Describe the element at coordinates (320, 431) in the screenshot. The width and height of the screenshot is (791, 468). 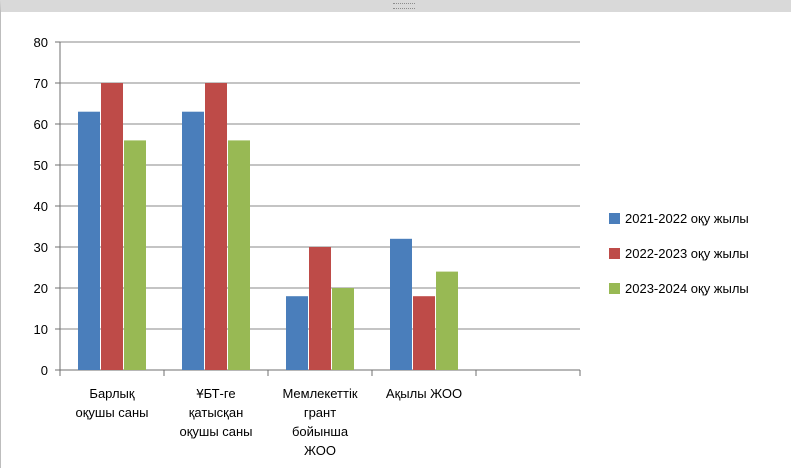
I see `x-category-label: бойынша` at that location.